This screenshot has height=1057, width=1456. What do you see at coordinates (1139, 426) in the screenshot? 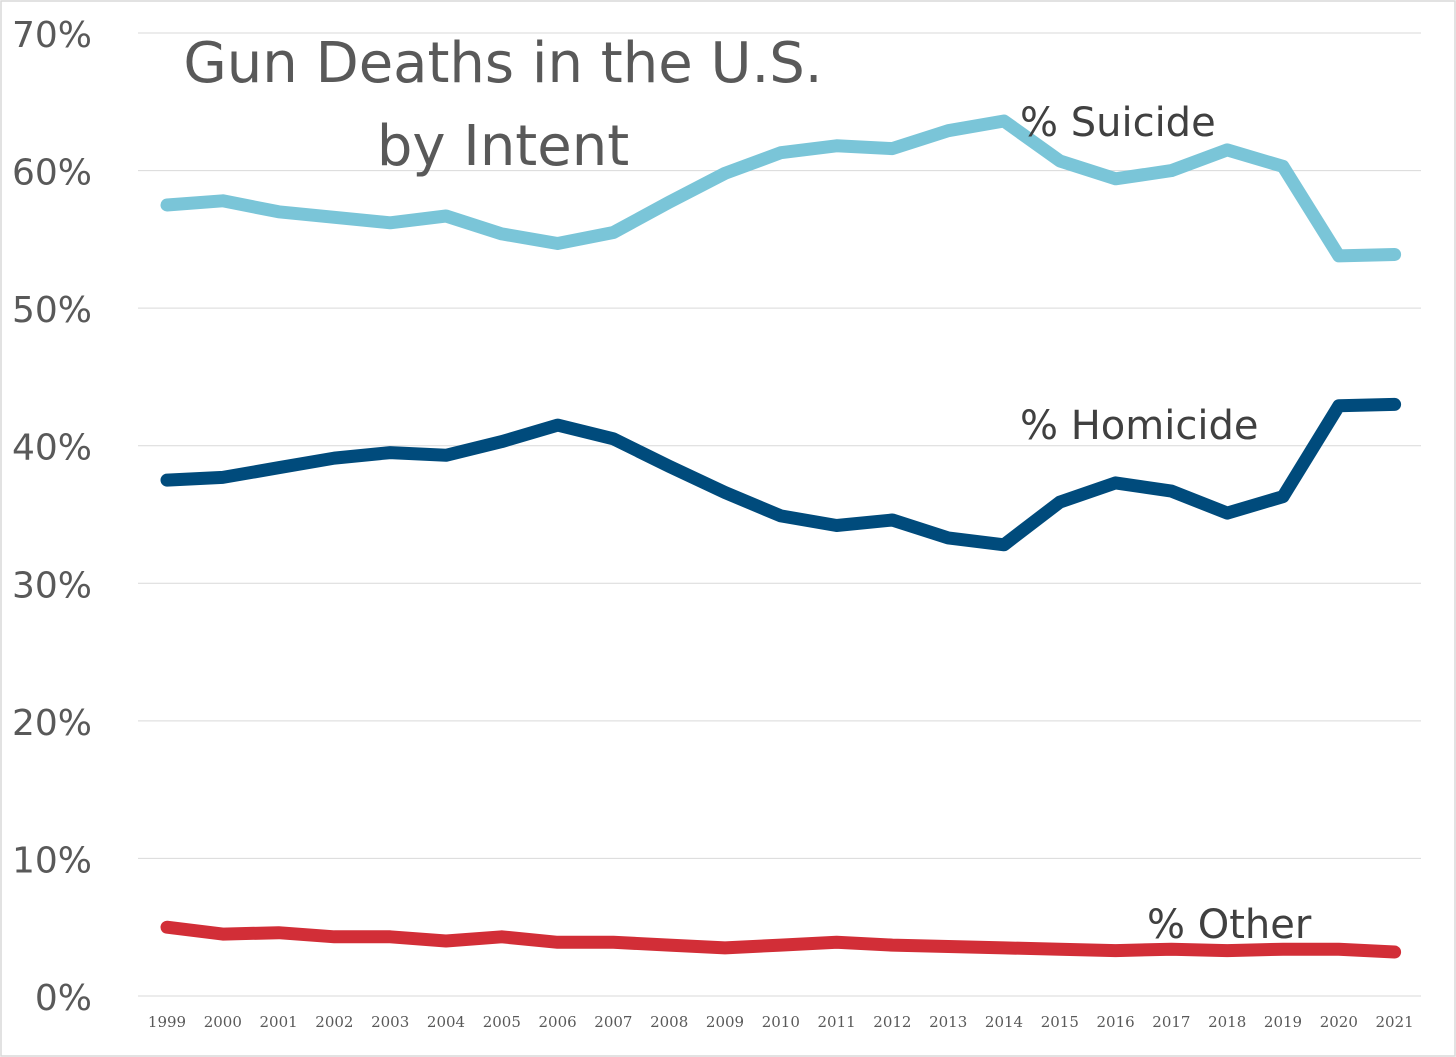
I see `series-label-homicide: % Homicide` at bounding box center [1139, 426].